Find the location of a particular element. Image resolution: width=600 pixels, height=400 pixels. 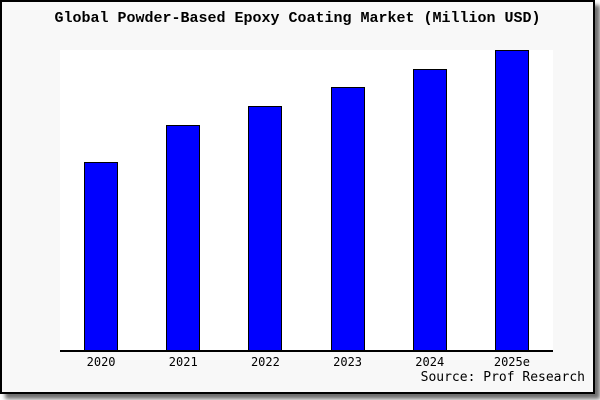

source-credit: Source: Prof Research is located at coordinates (502, 377).